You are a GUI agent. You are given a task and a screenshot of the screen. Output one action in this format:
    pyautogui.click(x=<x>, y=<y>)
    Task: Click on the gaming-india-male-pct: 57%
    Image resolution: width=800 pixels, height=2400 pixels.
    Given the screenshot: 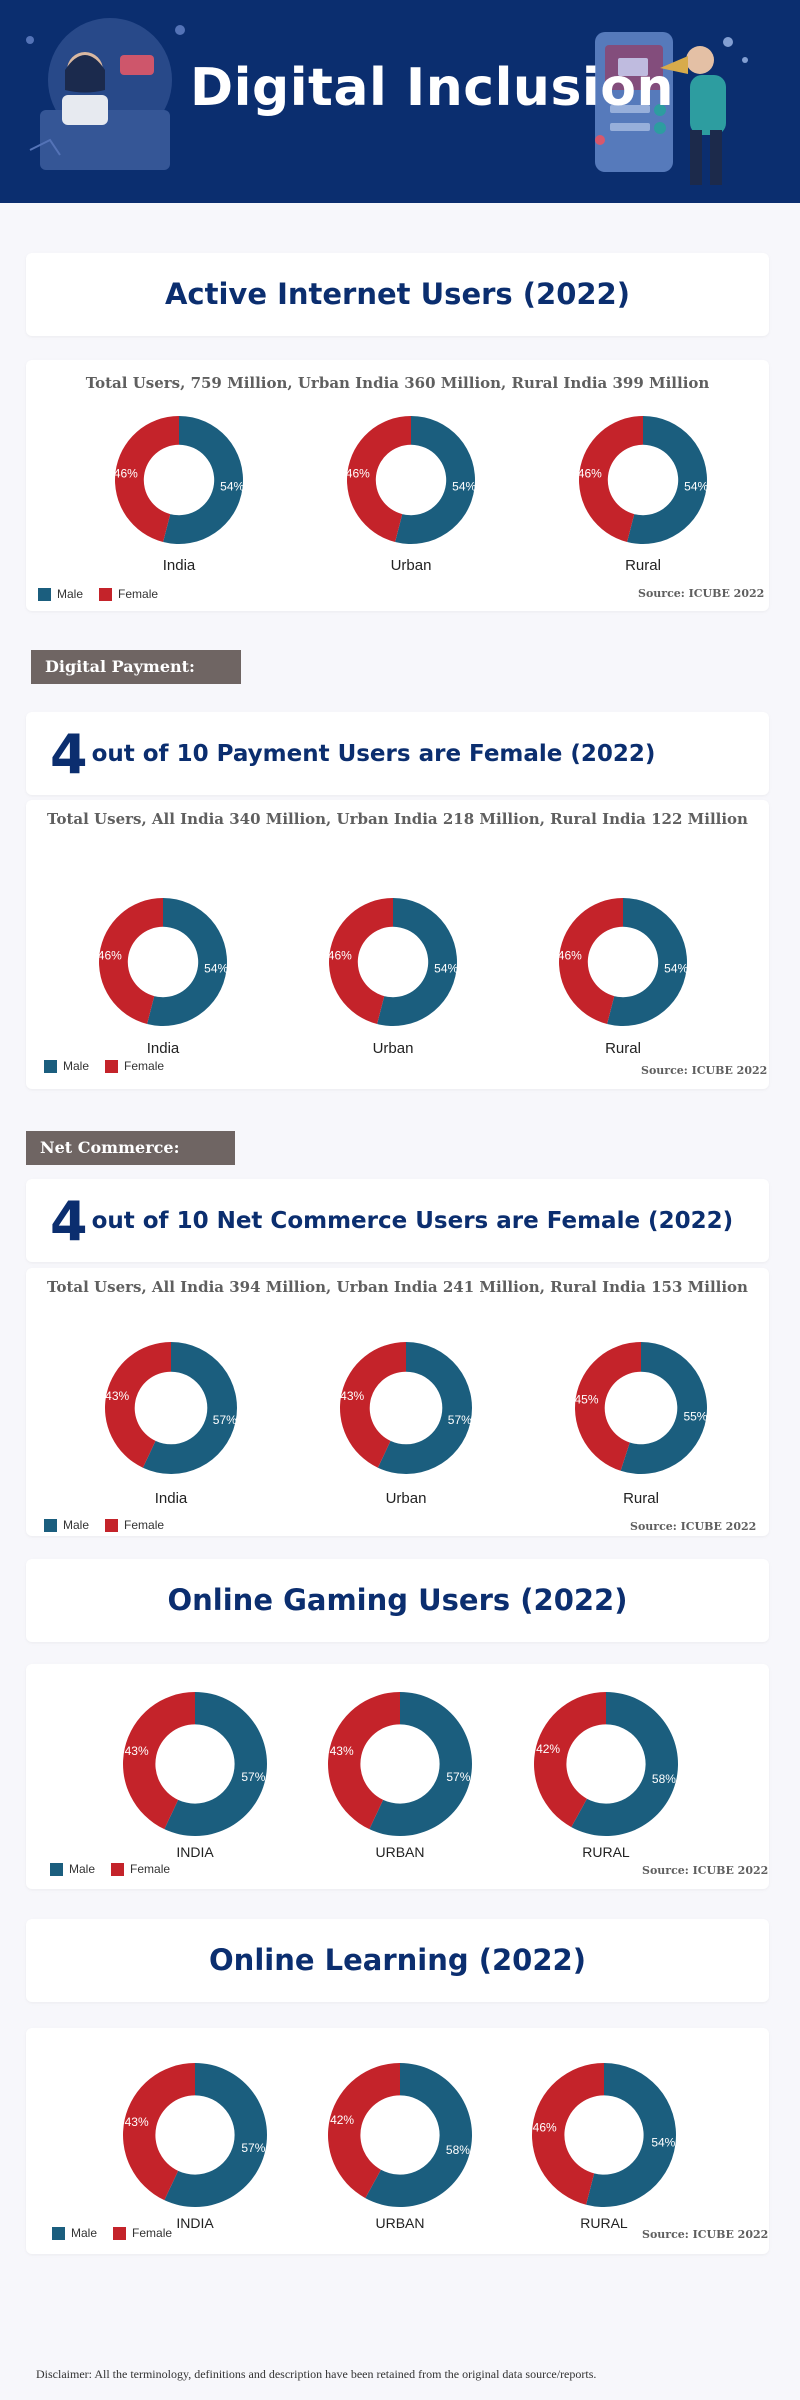 What is the action you would take?
    pyautogui.click(x=253, y=1777)
    